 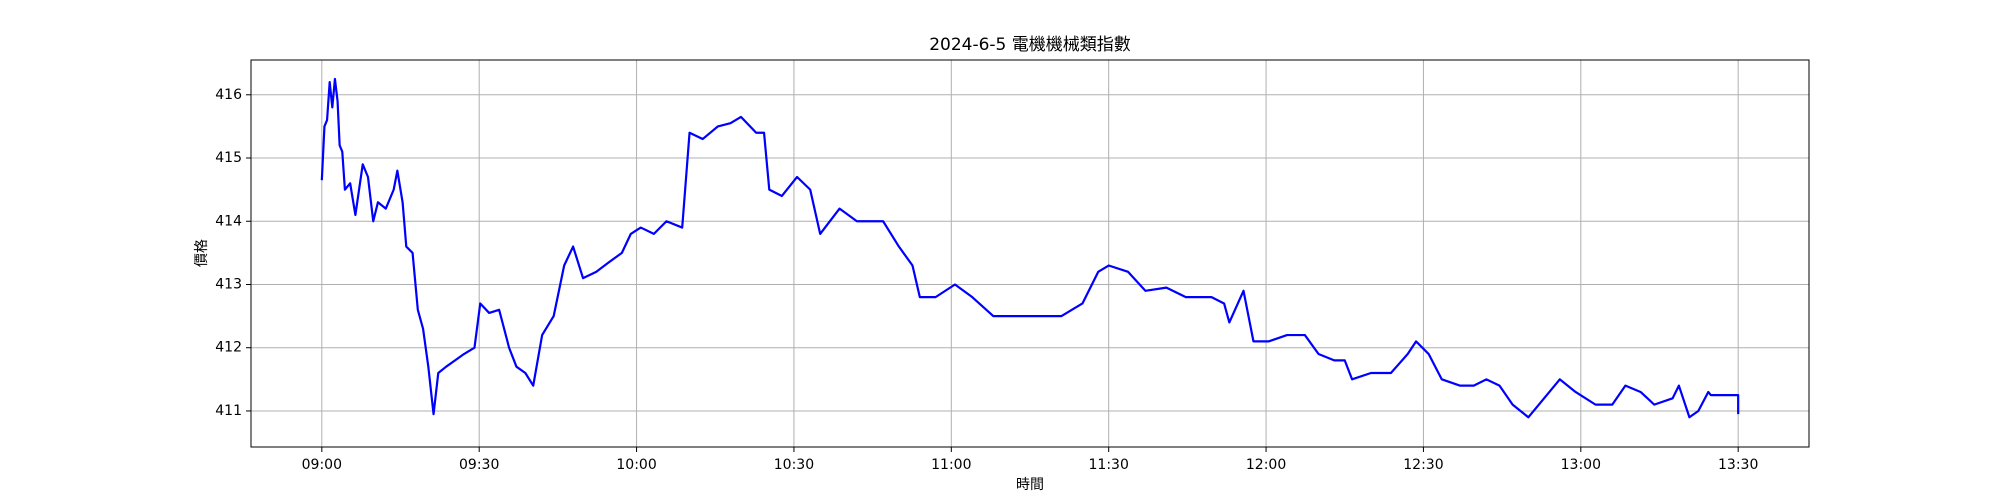 I want to click on x-tick-label: 11:00, so click(x=951, y=465).